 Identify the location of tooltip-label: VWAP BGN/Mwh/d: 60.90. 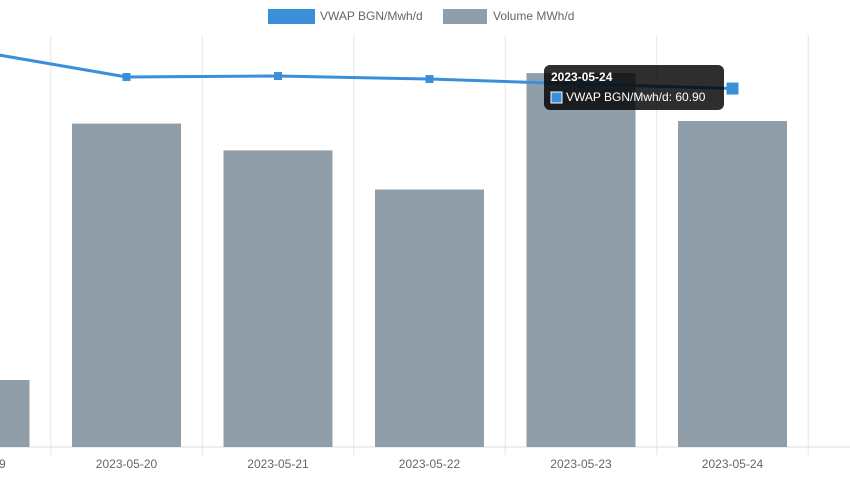
(636, 97).